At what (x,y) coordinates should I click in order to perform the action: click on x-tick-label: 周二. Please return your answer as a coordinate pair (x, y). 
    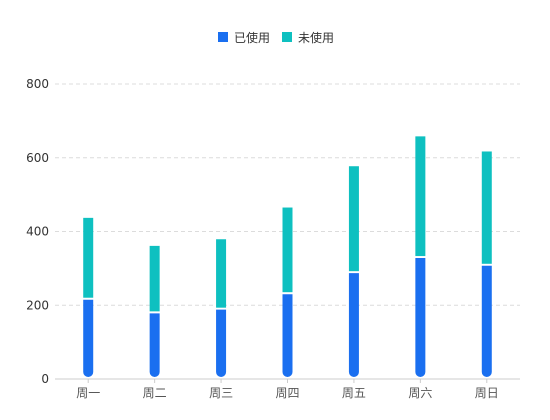
    Looking at the image, I should click on (155, 393).